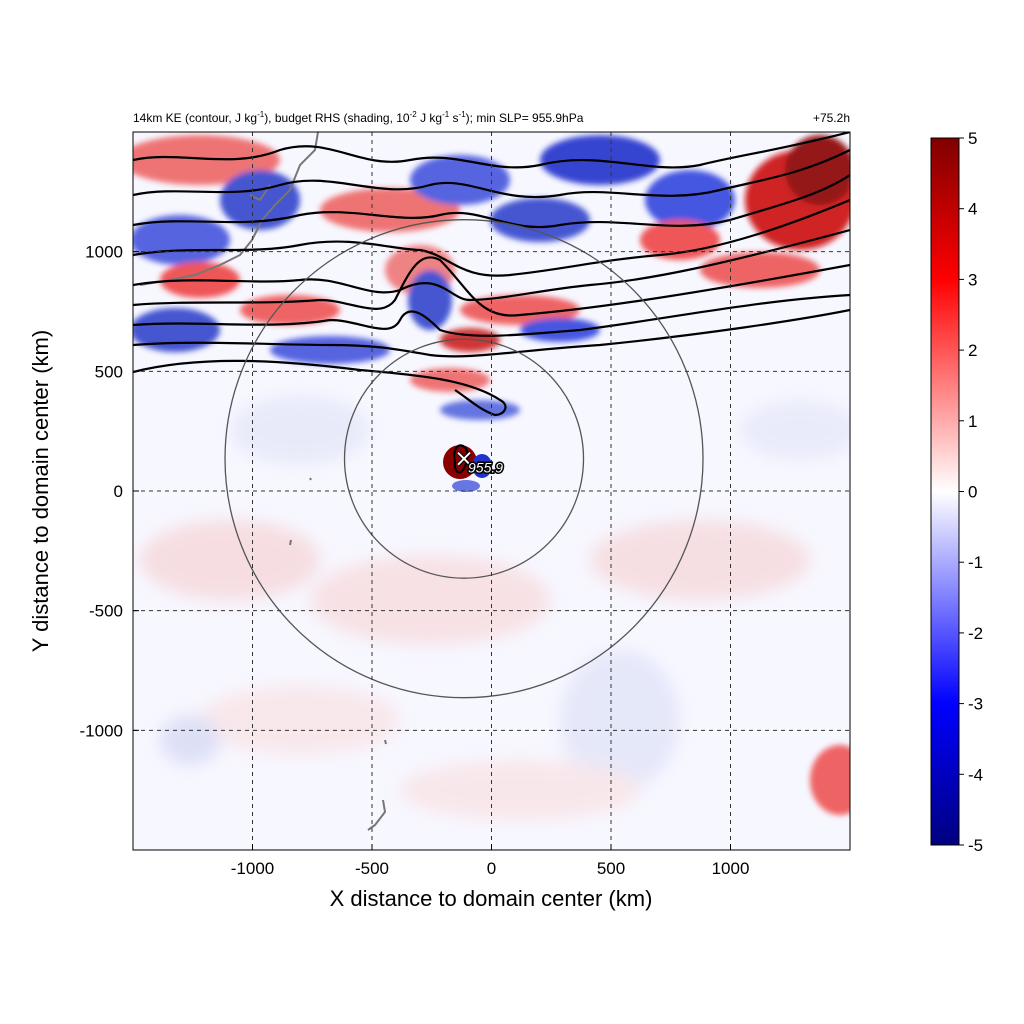  I want to click on forecast-time-label: +75.2h, so click(831, 118).